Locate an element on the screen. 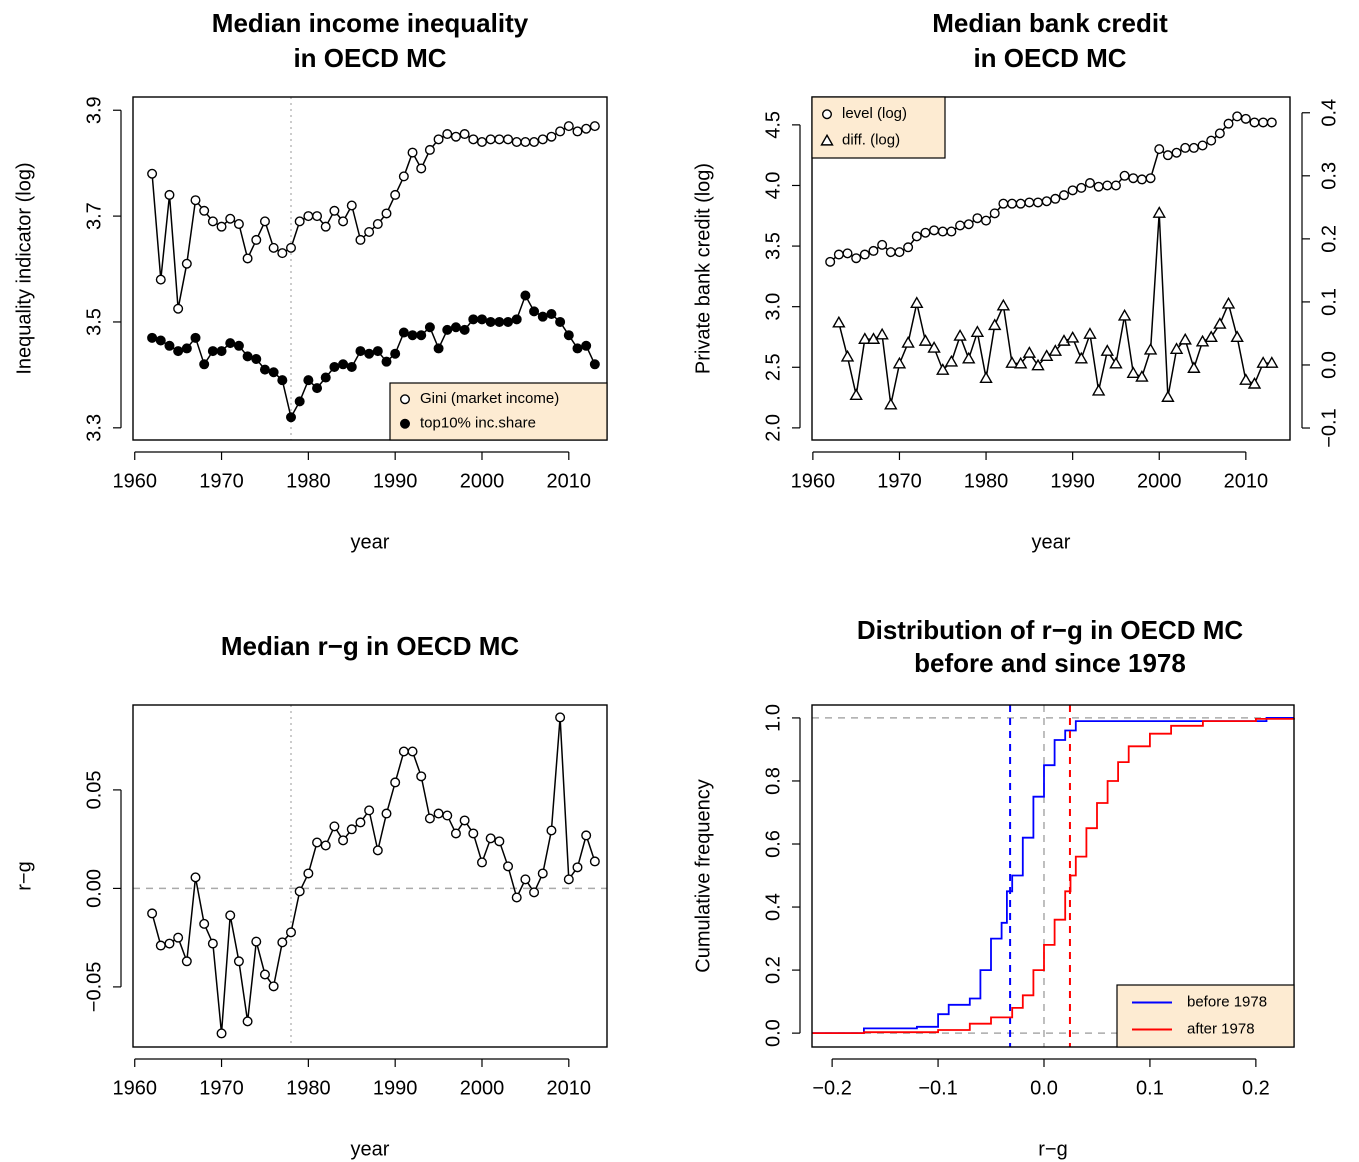 The width and height of the screenshot is (1359, 1162). legend-label: Gini (market income) is located at coordinates (489, 398).